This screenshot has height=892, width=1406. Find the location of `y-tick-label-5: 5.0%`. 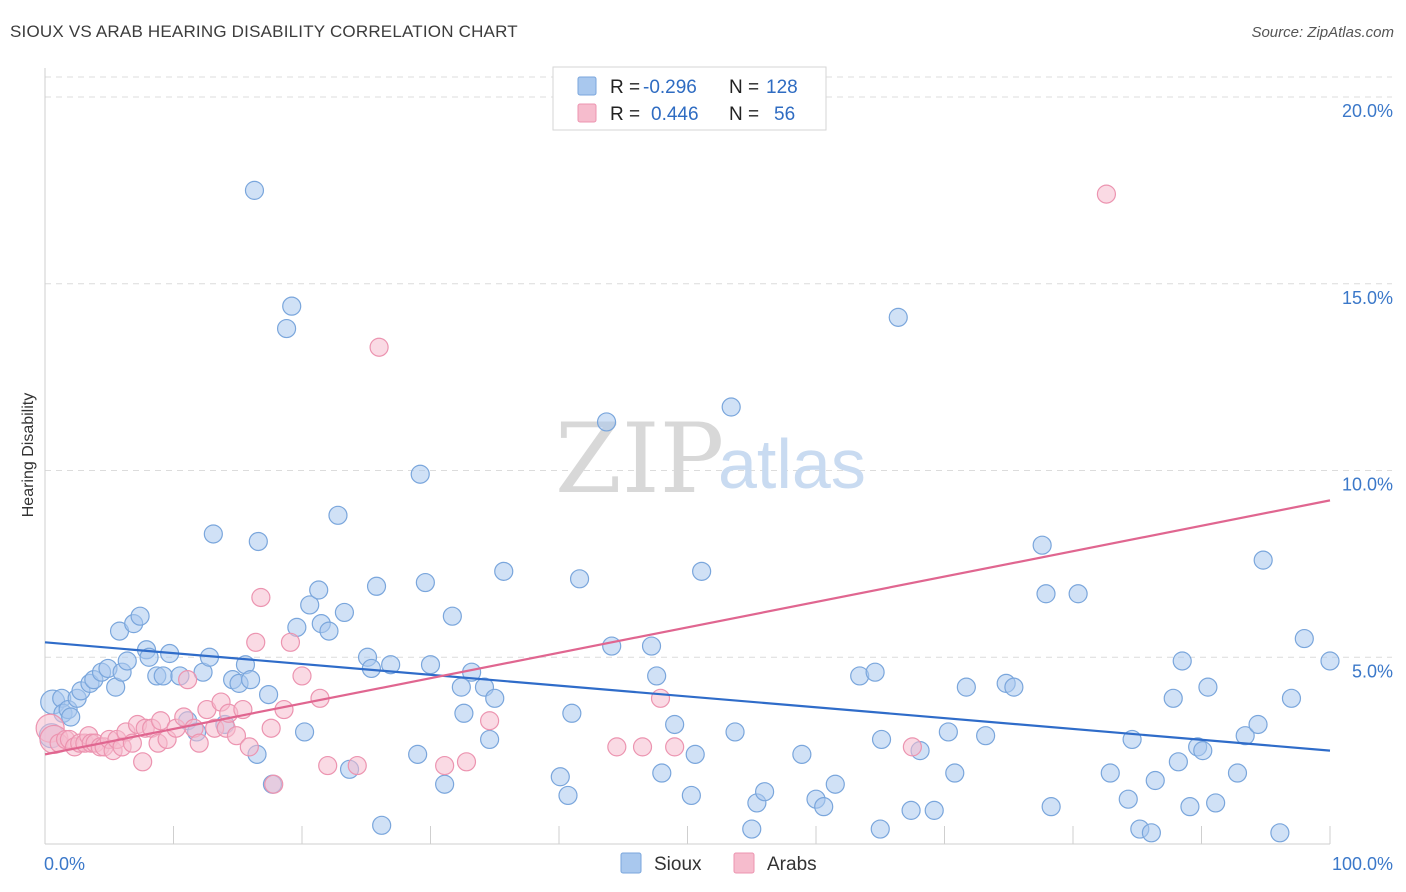

y-tick-label-5: 5.0% is located at coordinates (1372, 671).